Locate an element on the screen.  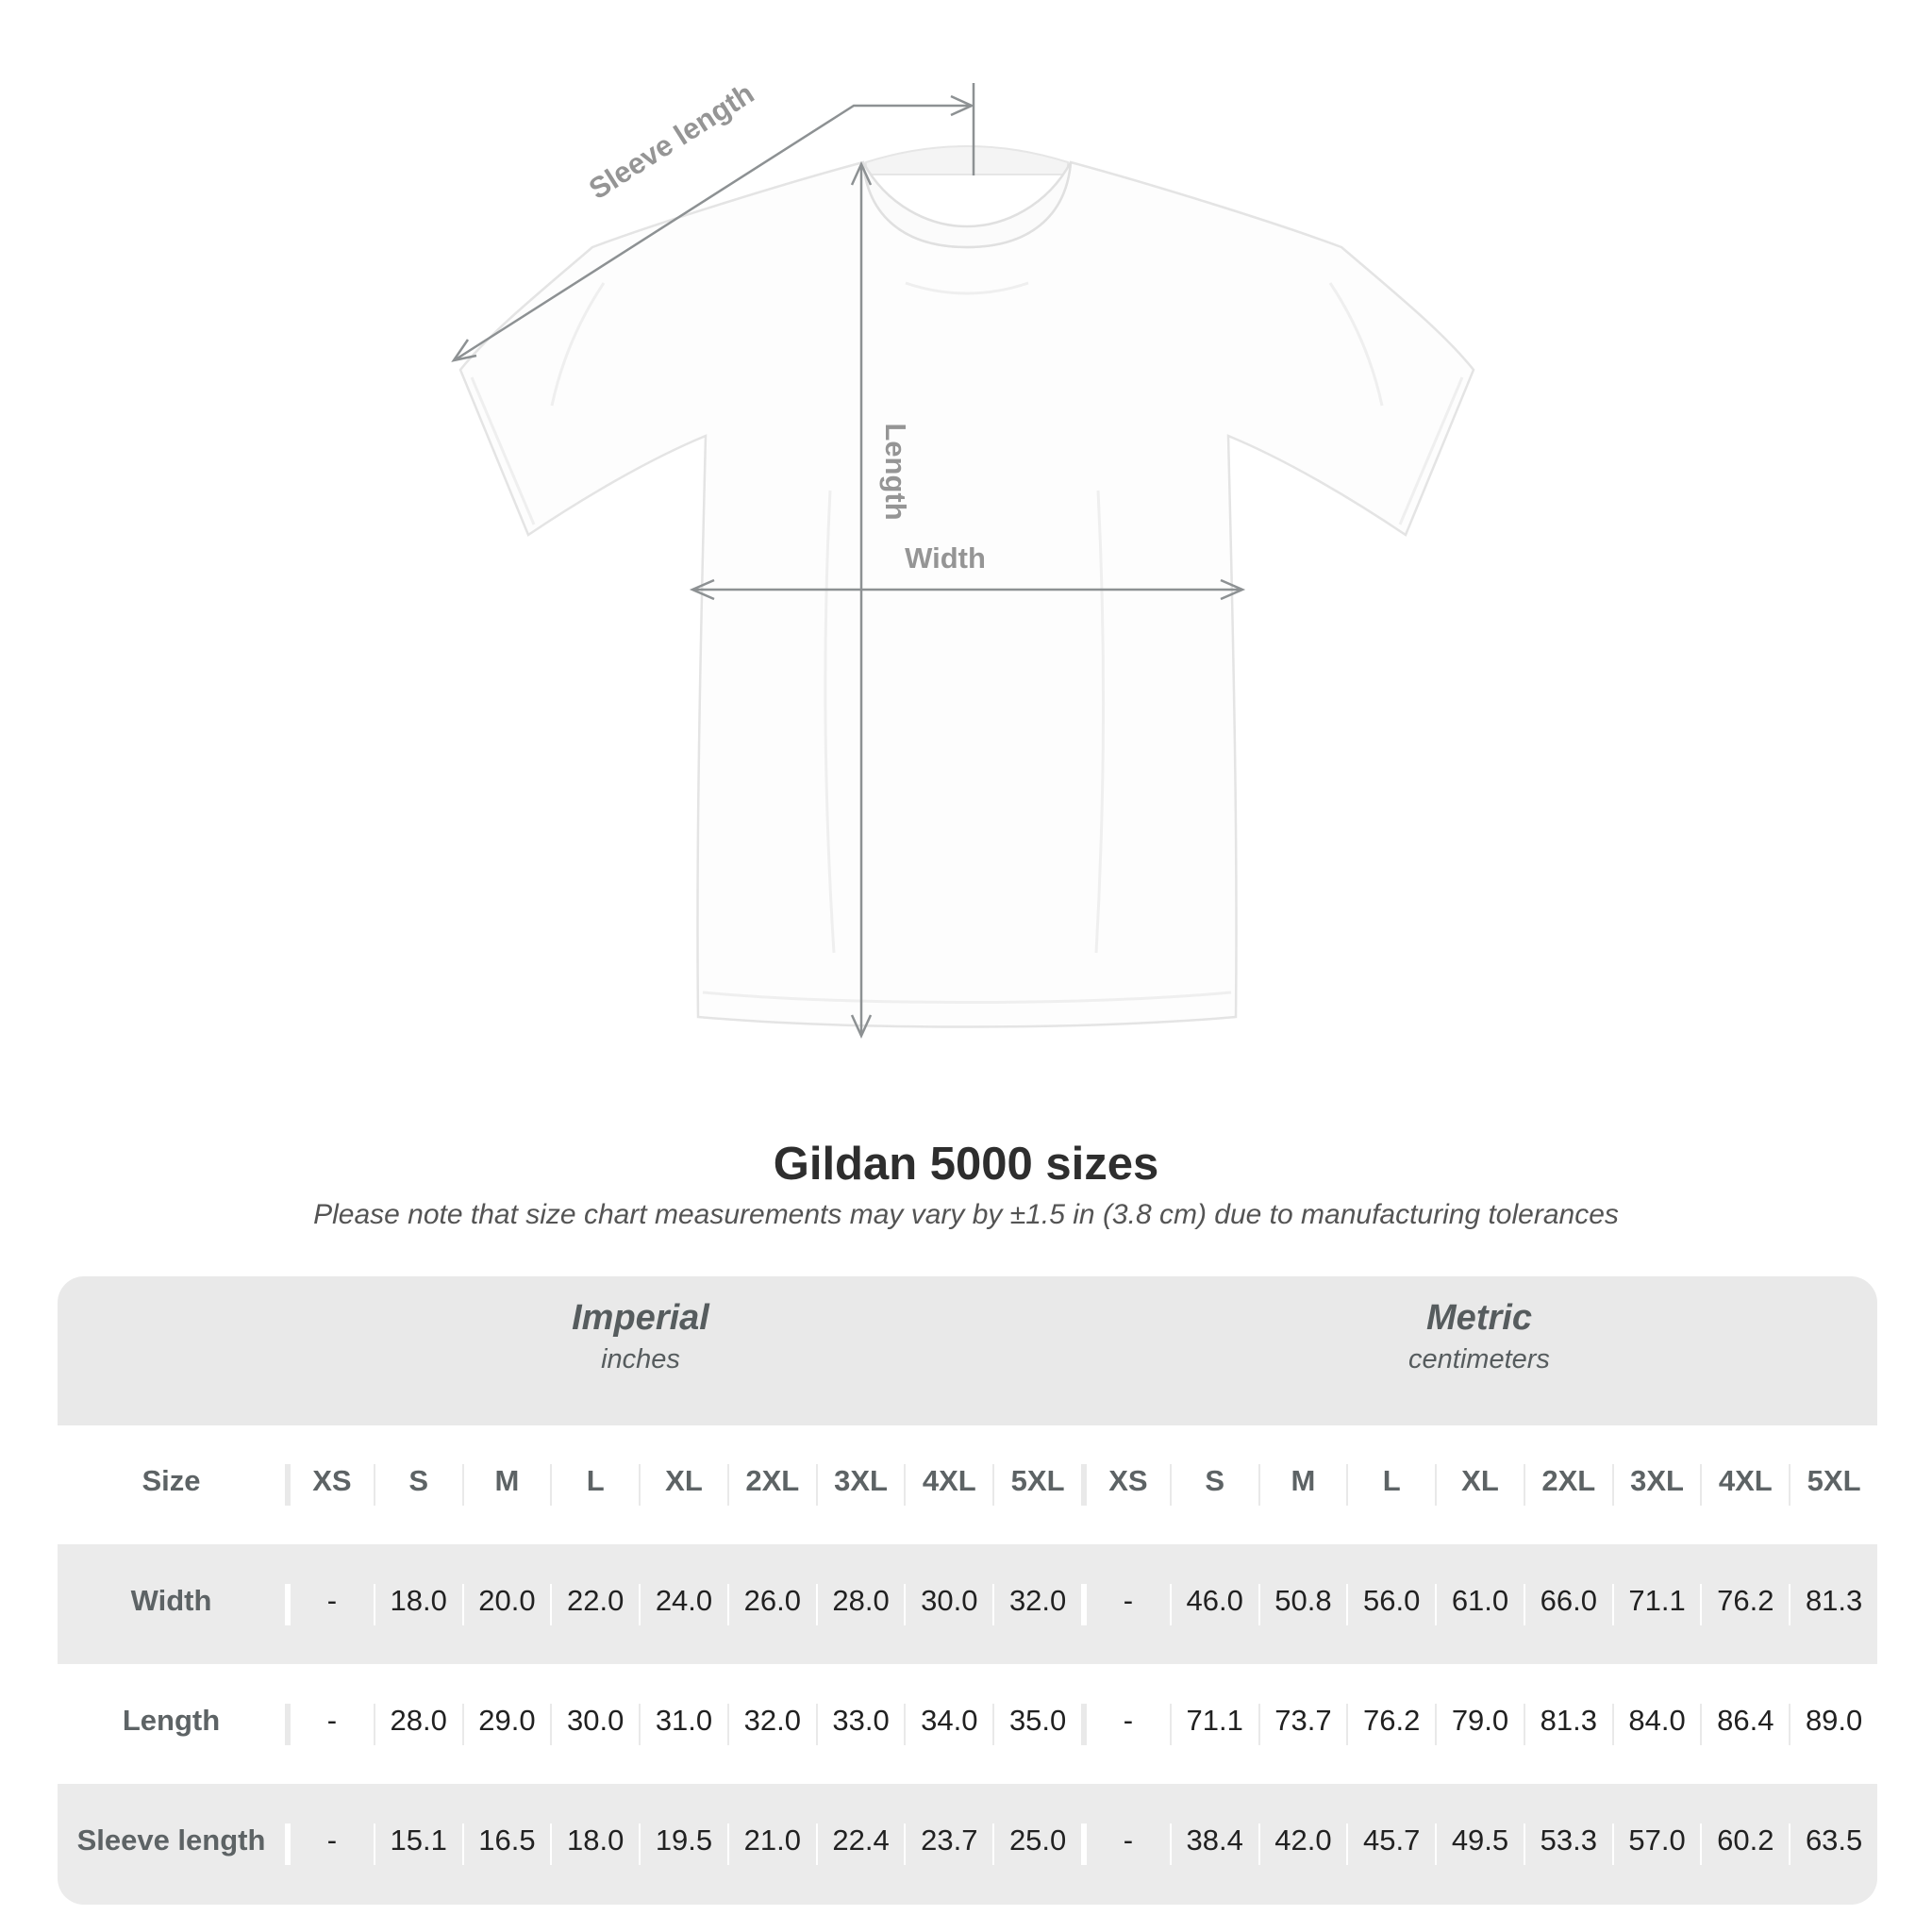
cell: 79.0 is located at coordinates (1479, 1724).